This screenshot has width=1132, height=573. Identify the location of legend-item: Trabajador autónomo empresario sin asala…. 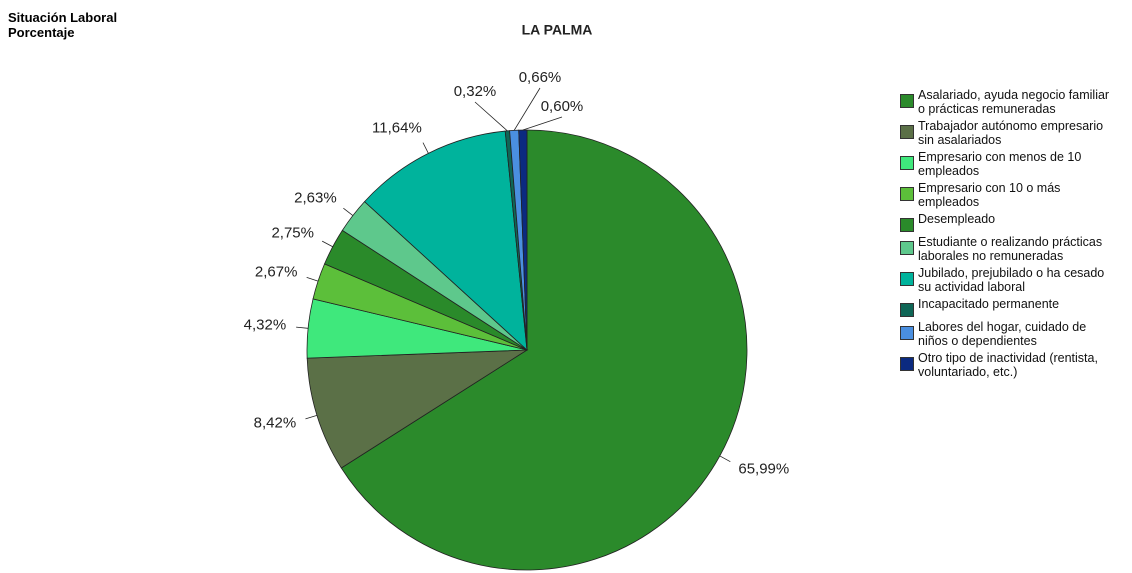
(1007, 133).